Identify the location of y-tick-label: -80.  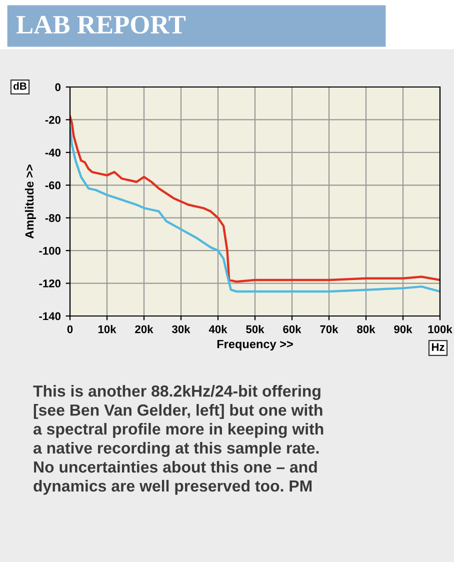
(53, 218).